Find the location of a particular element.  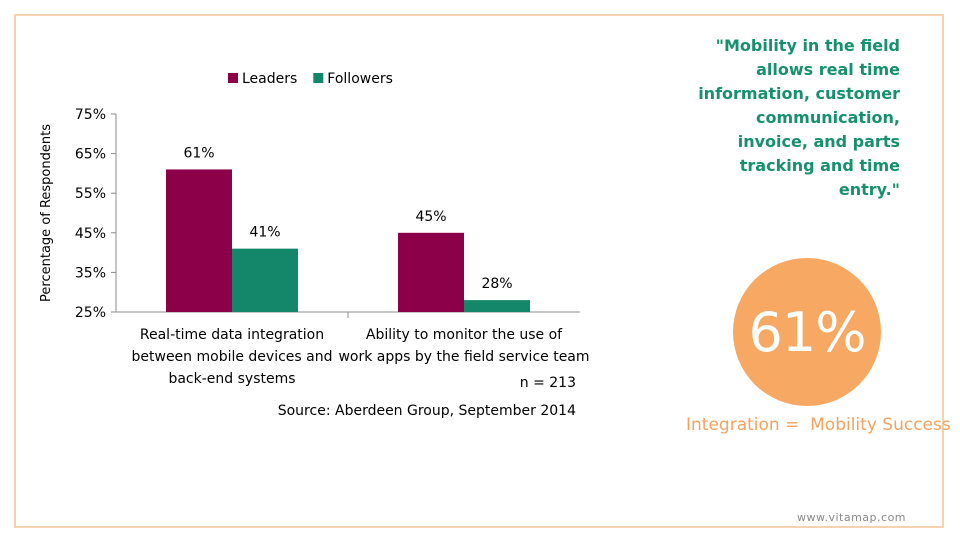

legend-swatch-leaders is located at coordinates (233, 78).